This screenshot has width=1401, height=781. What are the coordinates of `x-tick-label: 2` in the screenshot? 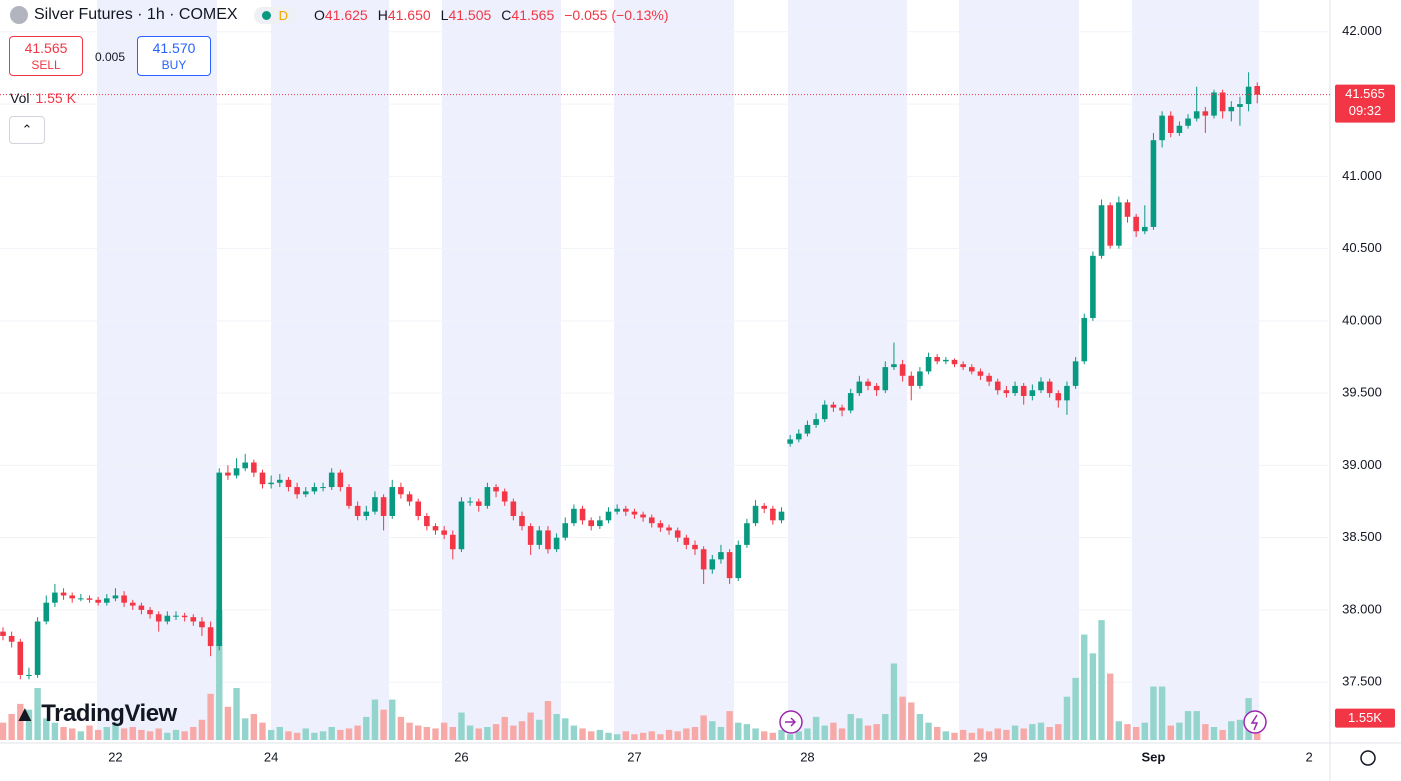 It's located at (1309, 756).